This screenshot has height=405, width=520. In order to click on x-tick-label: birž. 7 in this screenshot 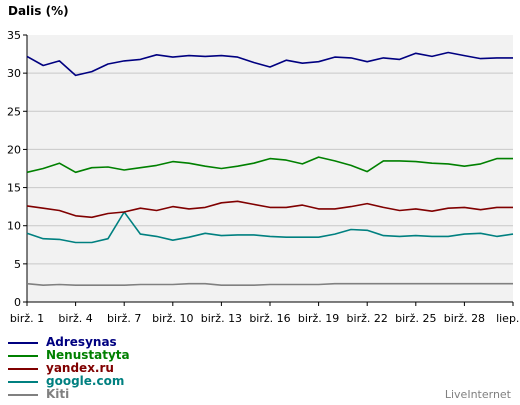, I will do `click(124, 318)`.